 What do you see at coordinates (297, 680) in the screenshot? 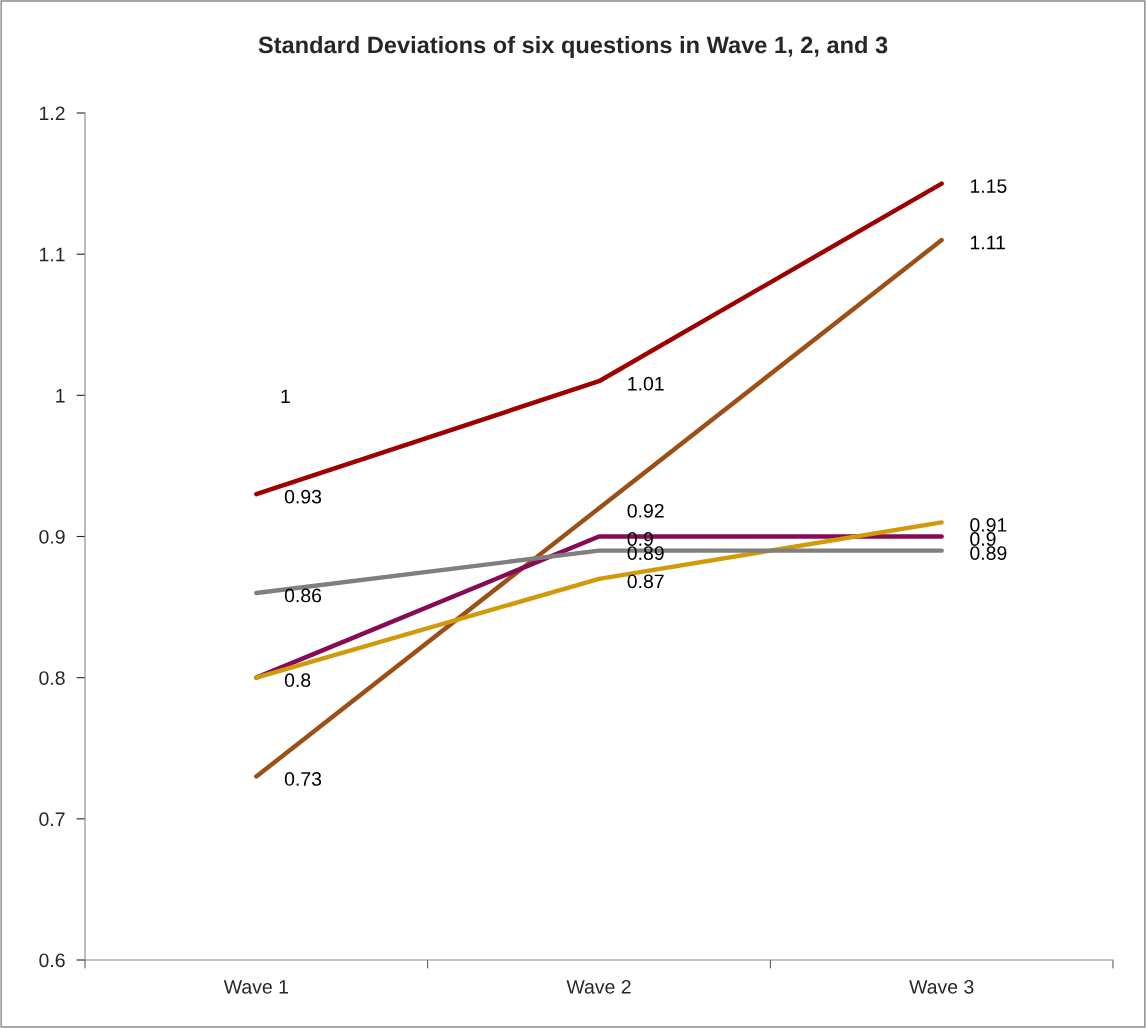
I see `data-label: 0.8` at bounding box center [297, 680].